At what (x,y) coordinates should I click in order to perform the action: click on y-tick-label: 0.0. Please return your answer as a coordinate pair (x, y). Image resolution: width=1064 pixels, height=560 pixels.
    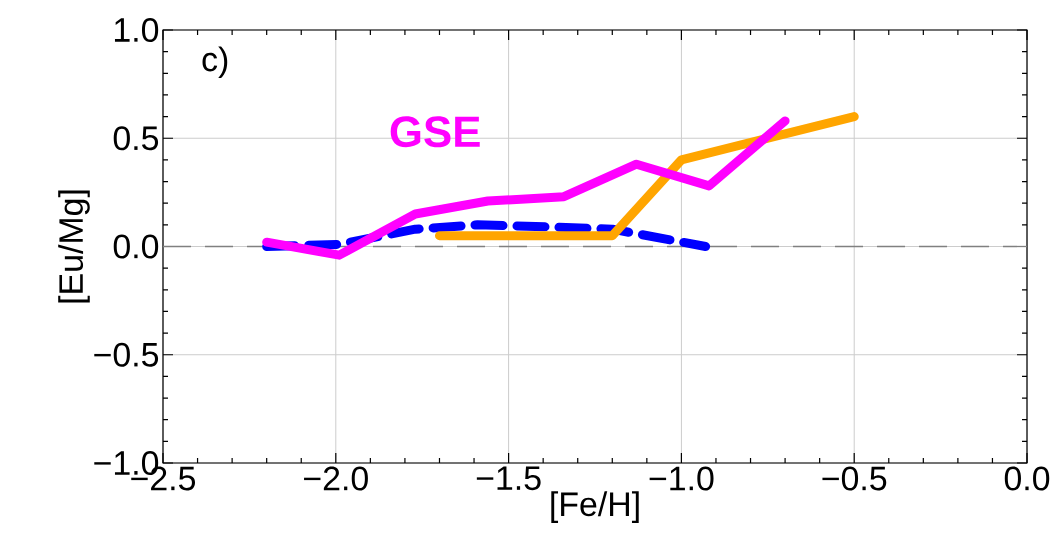
    Looking at the image, I should click on (136, 246).